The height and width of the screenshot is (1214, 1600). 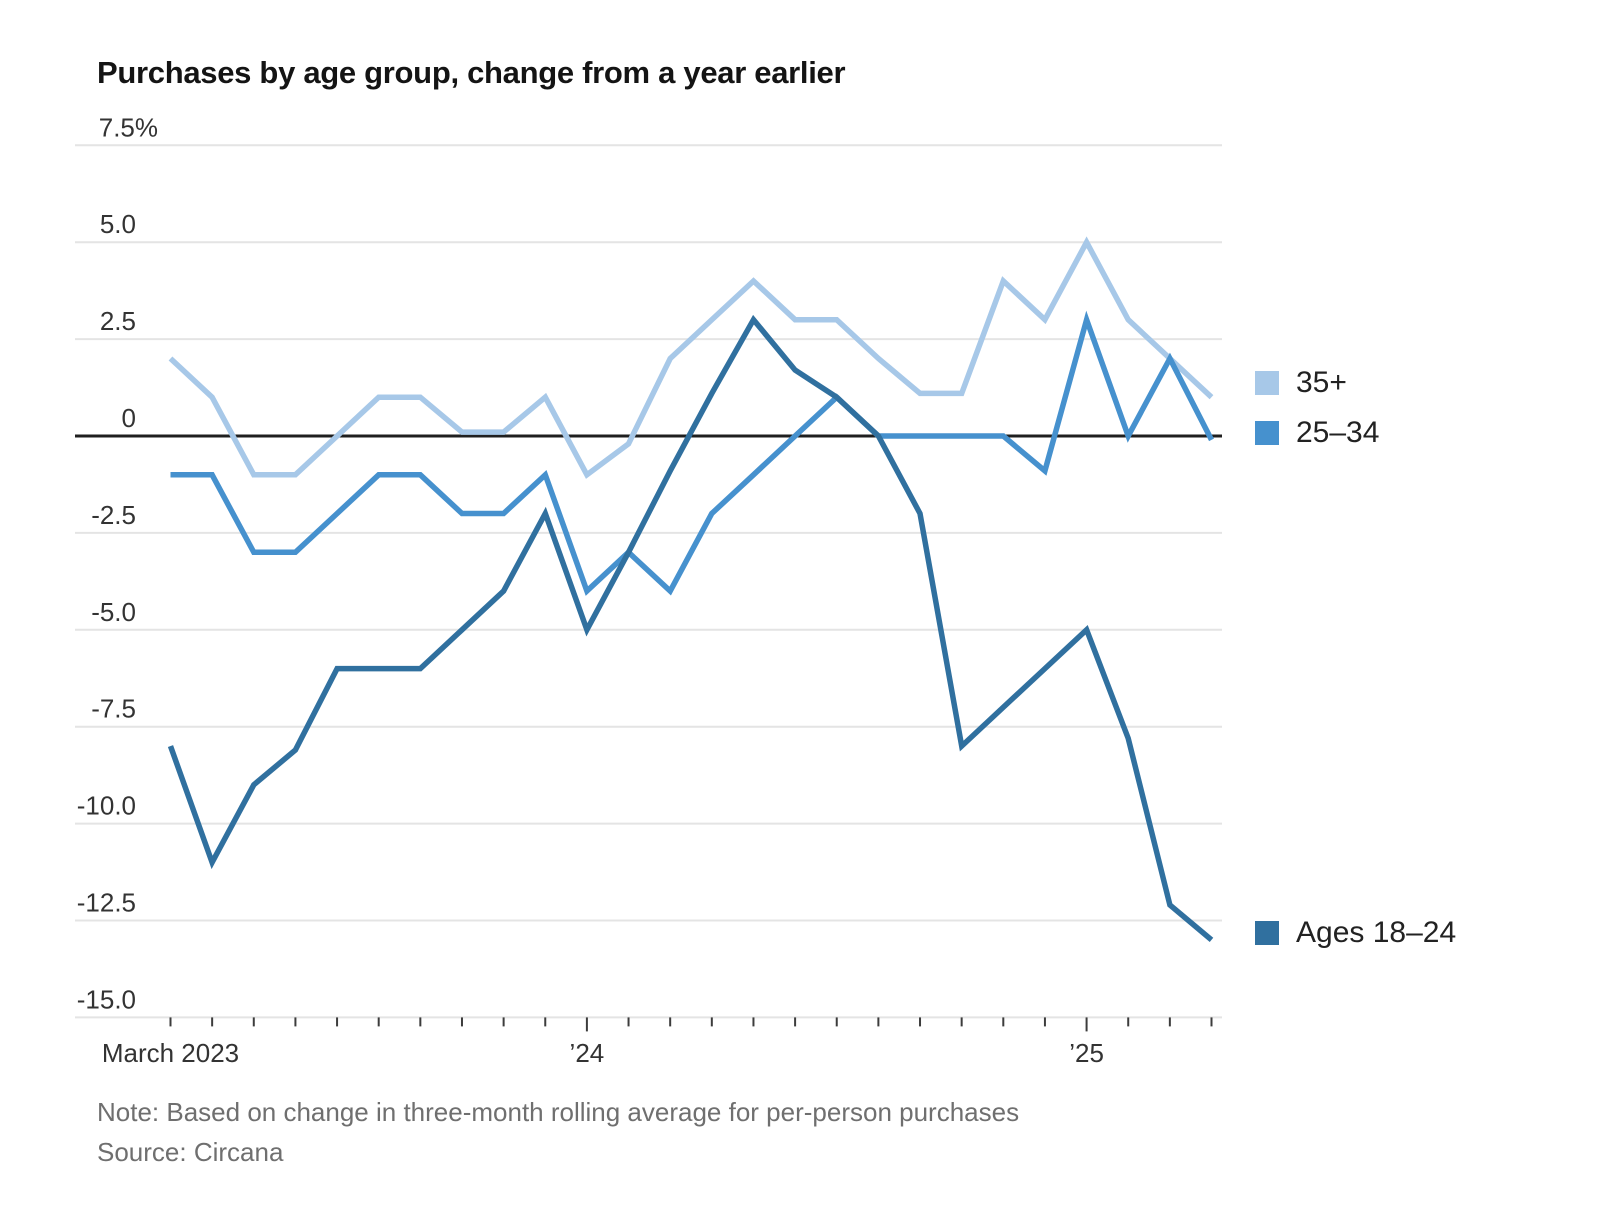 I want to click on y-axis-label: -5.0, so click(x=113, y=612).